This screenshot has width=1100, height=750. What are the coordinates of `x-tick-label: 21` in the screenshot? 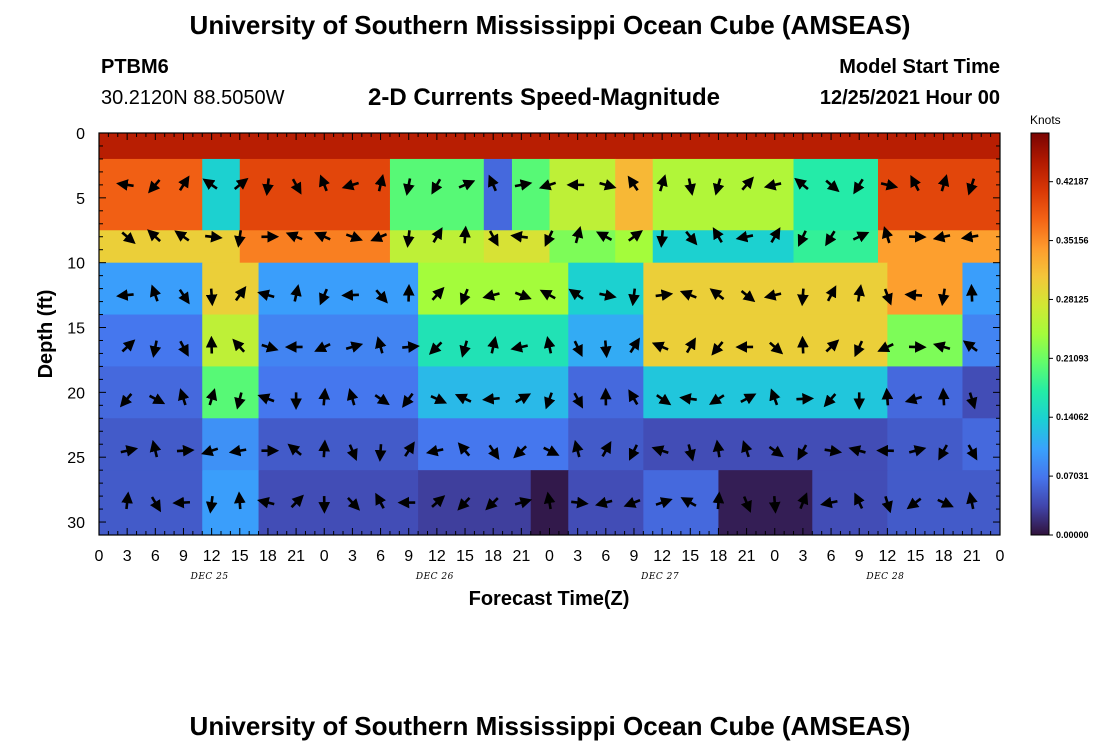 It's located at (296, 556).